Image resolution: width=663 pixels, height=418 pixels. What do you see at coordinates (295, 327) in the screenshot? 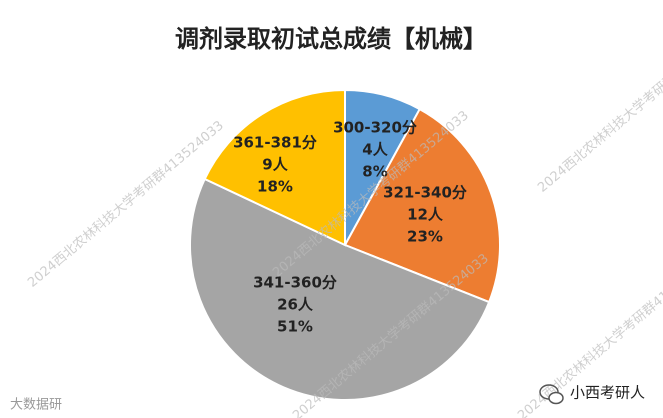
I see `slice-percent: 51%` at bounding box center [295, 327].